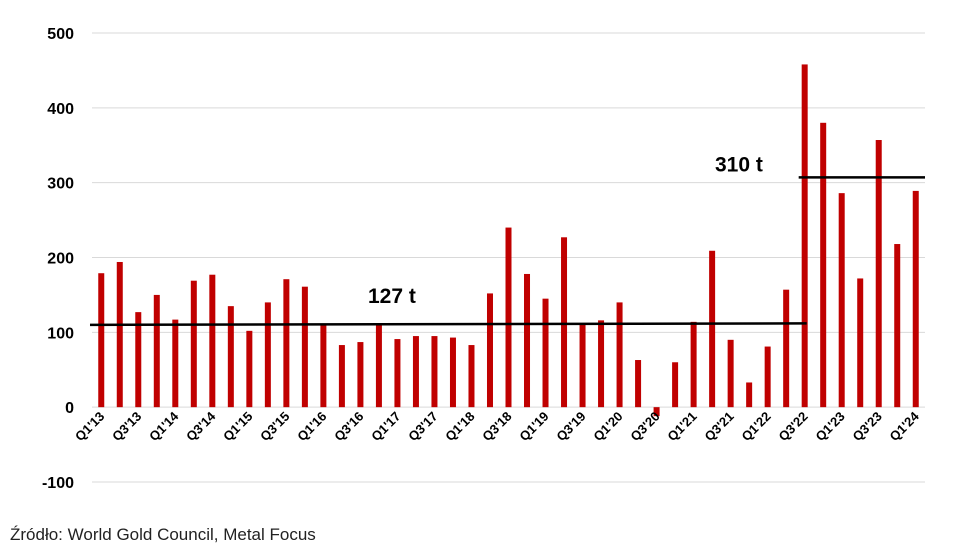 The width and height of the screenshot is (973, 550). What do you see at coordinates (201, 426) in the screenshot?
I see `x-tick-label: Q3'14` at bounding box center [201, 426].